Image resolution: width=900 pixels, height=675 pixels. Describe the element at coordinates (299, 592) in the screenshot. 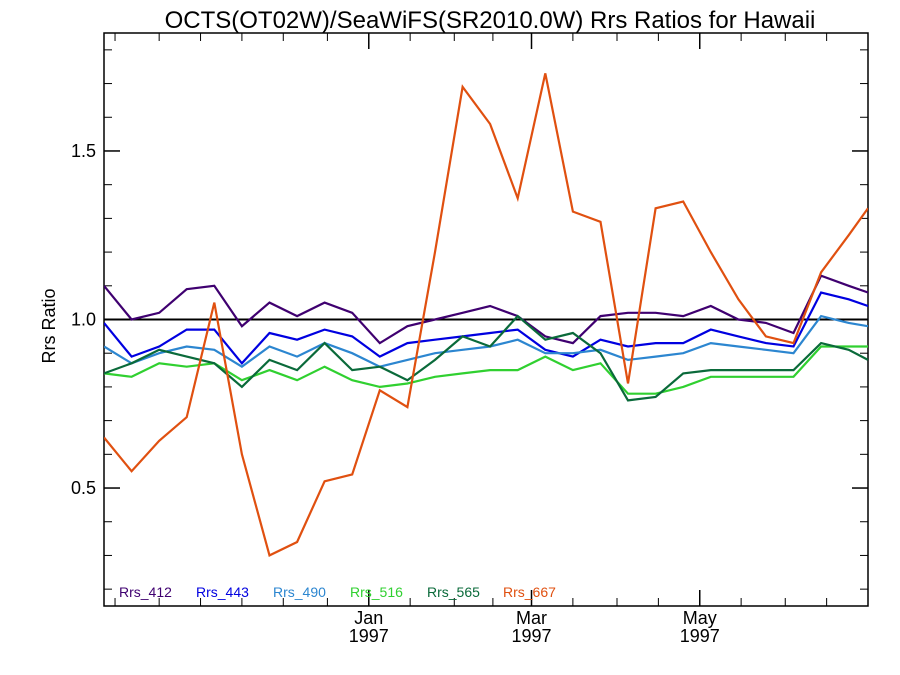

I see `legend-item-rrs-490: Rrs_490` at that location.